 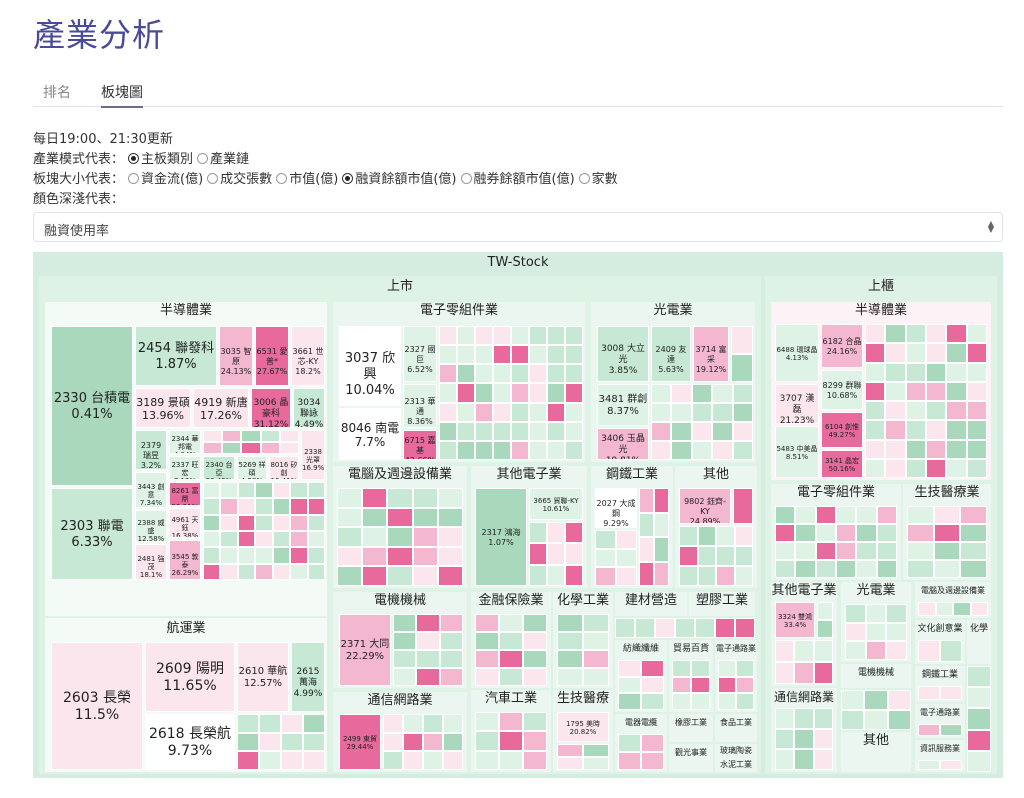 What do you see at coordinates (308, 356) in the screenshot?
I see `stock-tile: 3661 世芯-KY 18.2%` at bounding box center [308, 356].